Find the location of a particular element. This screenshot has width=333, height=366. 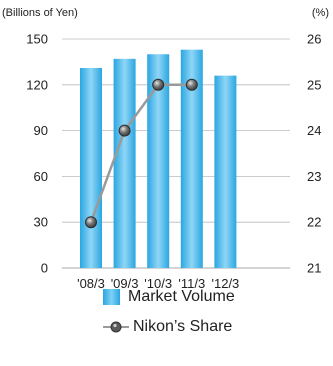

y-right-tick-label: 21 is located at coordinates (314, 268).